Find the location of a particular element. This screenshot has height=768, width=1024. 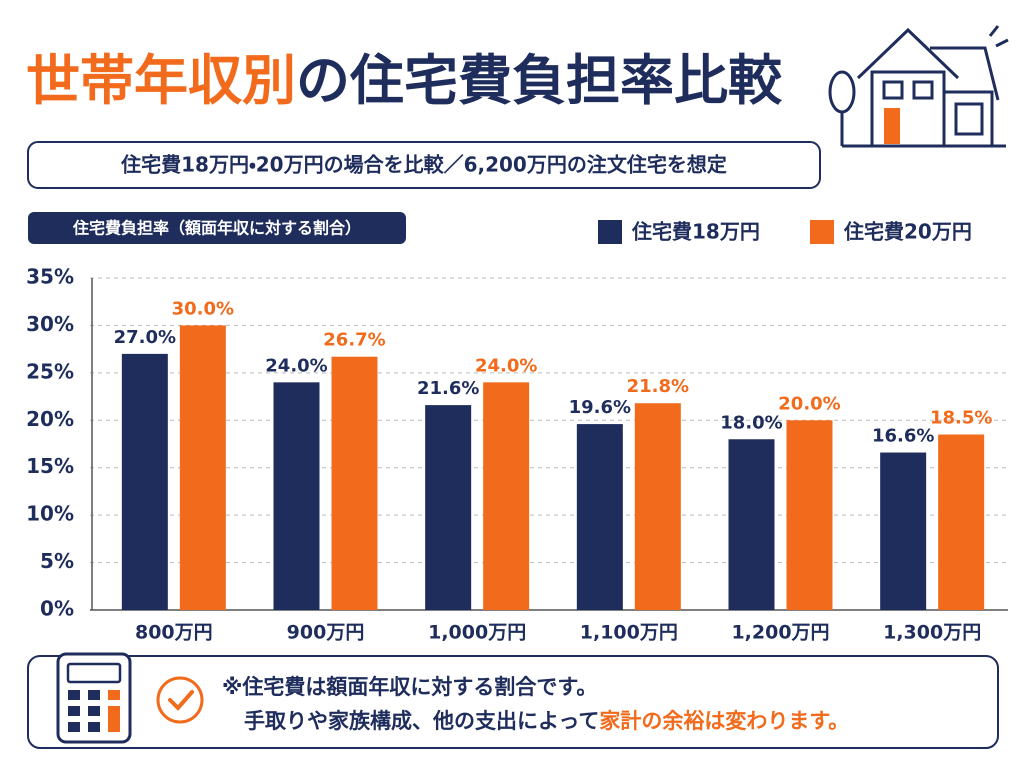

note-line1: ※住宅費は額面年収に対する割合です。 is located at coordinates (409, 687).